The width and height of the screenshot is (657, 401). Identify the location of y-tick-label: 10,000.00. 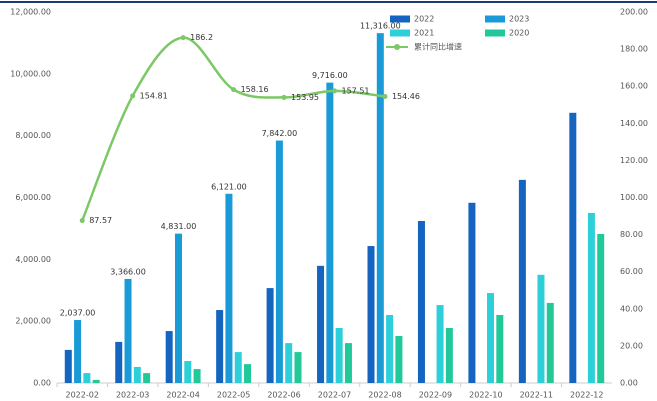
(30, 73).